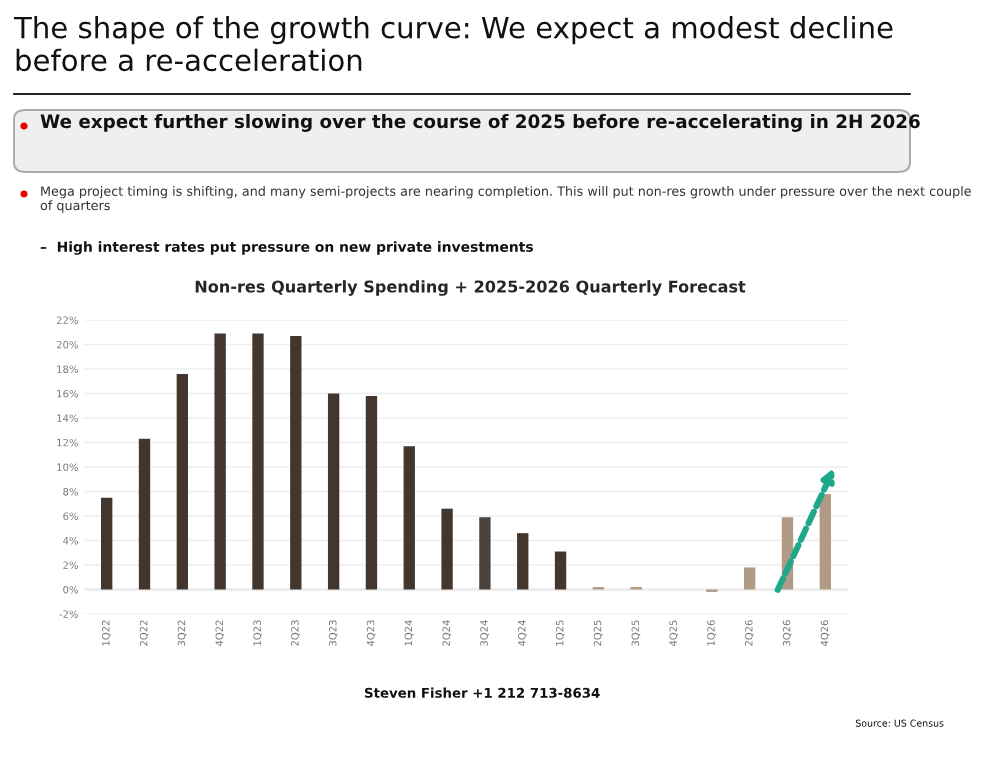  I want to click on text: We expect further slowing over the course of 2025 before re-accelerating in 2H 2026, so click(480, 123).